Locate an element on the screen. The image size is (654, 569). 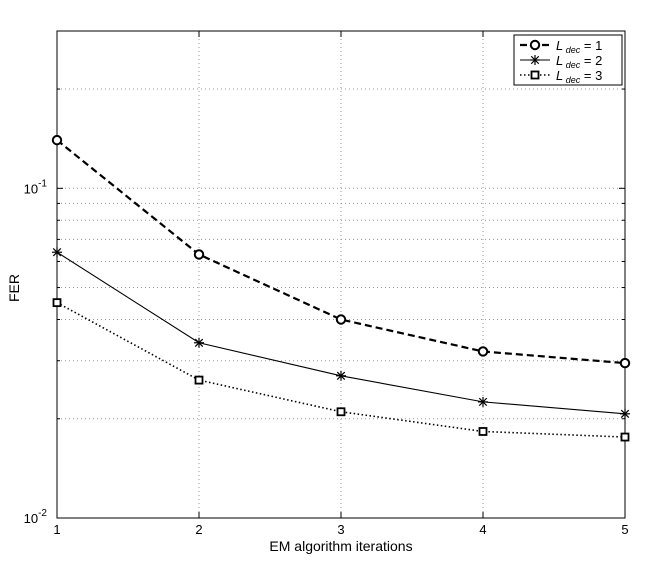
legend: L dec = 1L dec = 2L dec = 3 is located at coordinates (568, 60).